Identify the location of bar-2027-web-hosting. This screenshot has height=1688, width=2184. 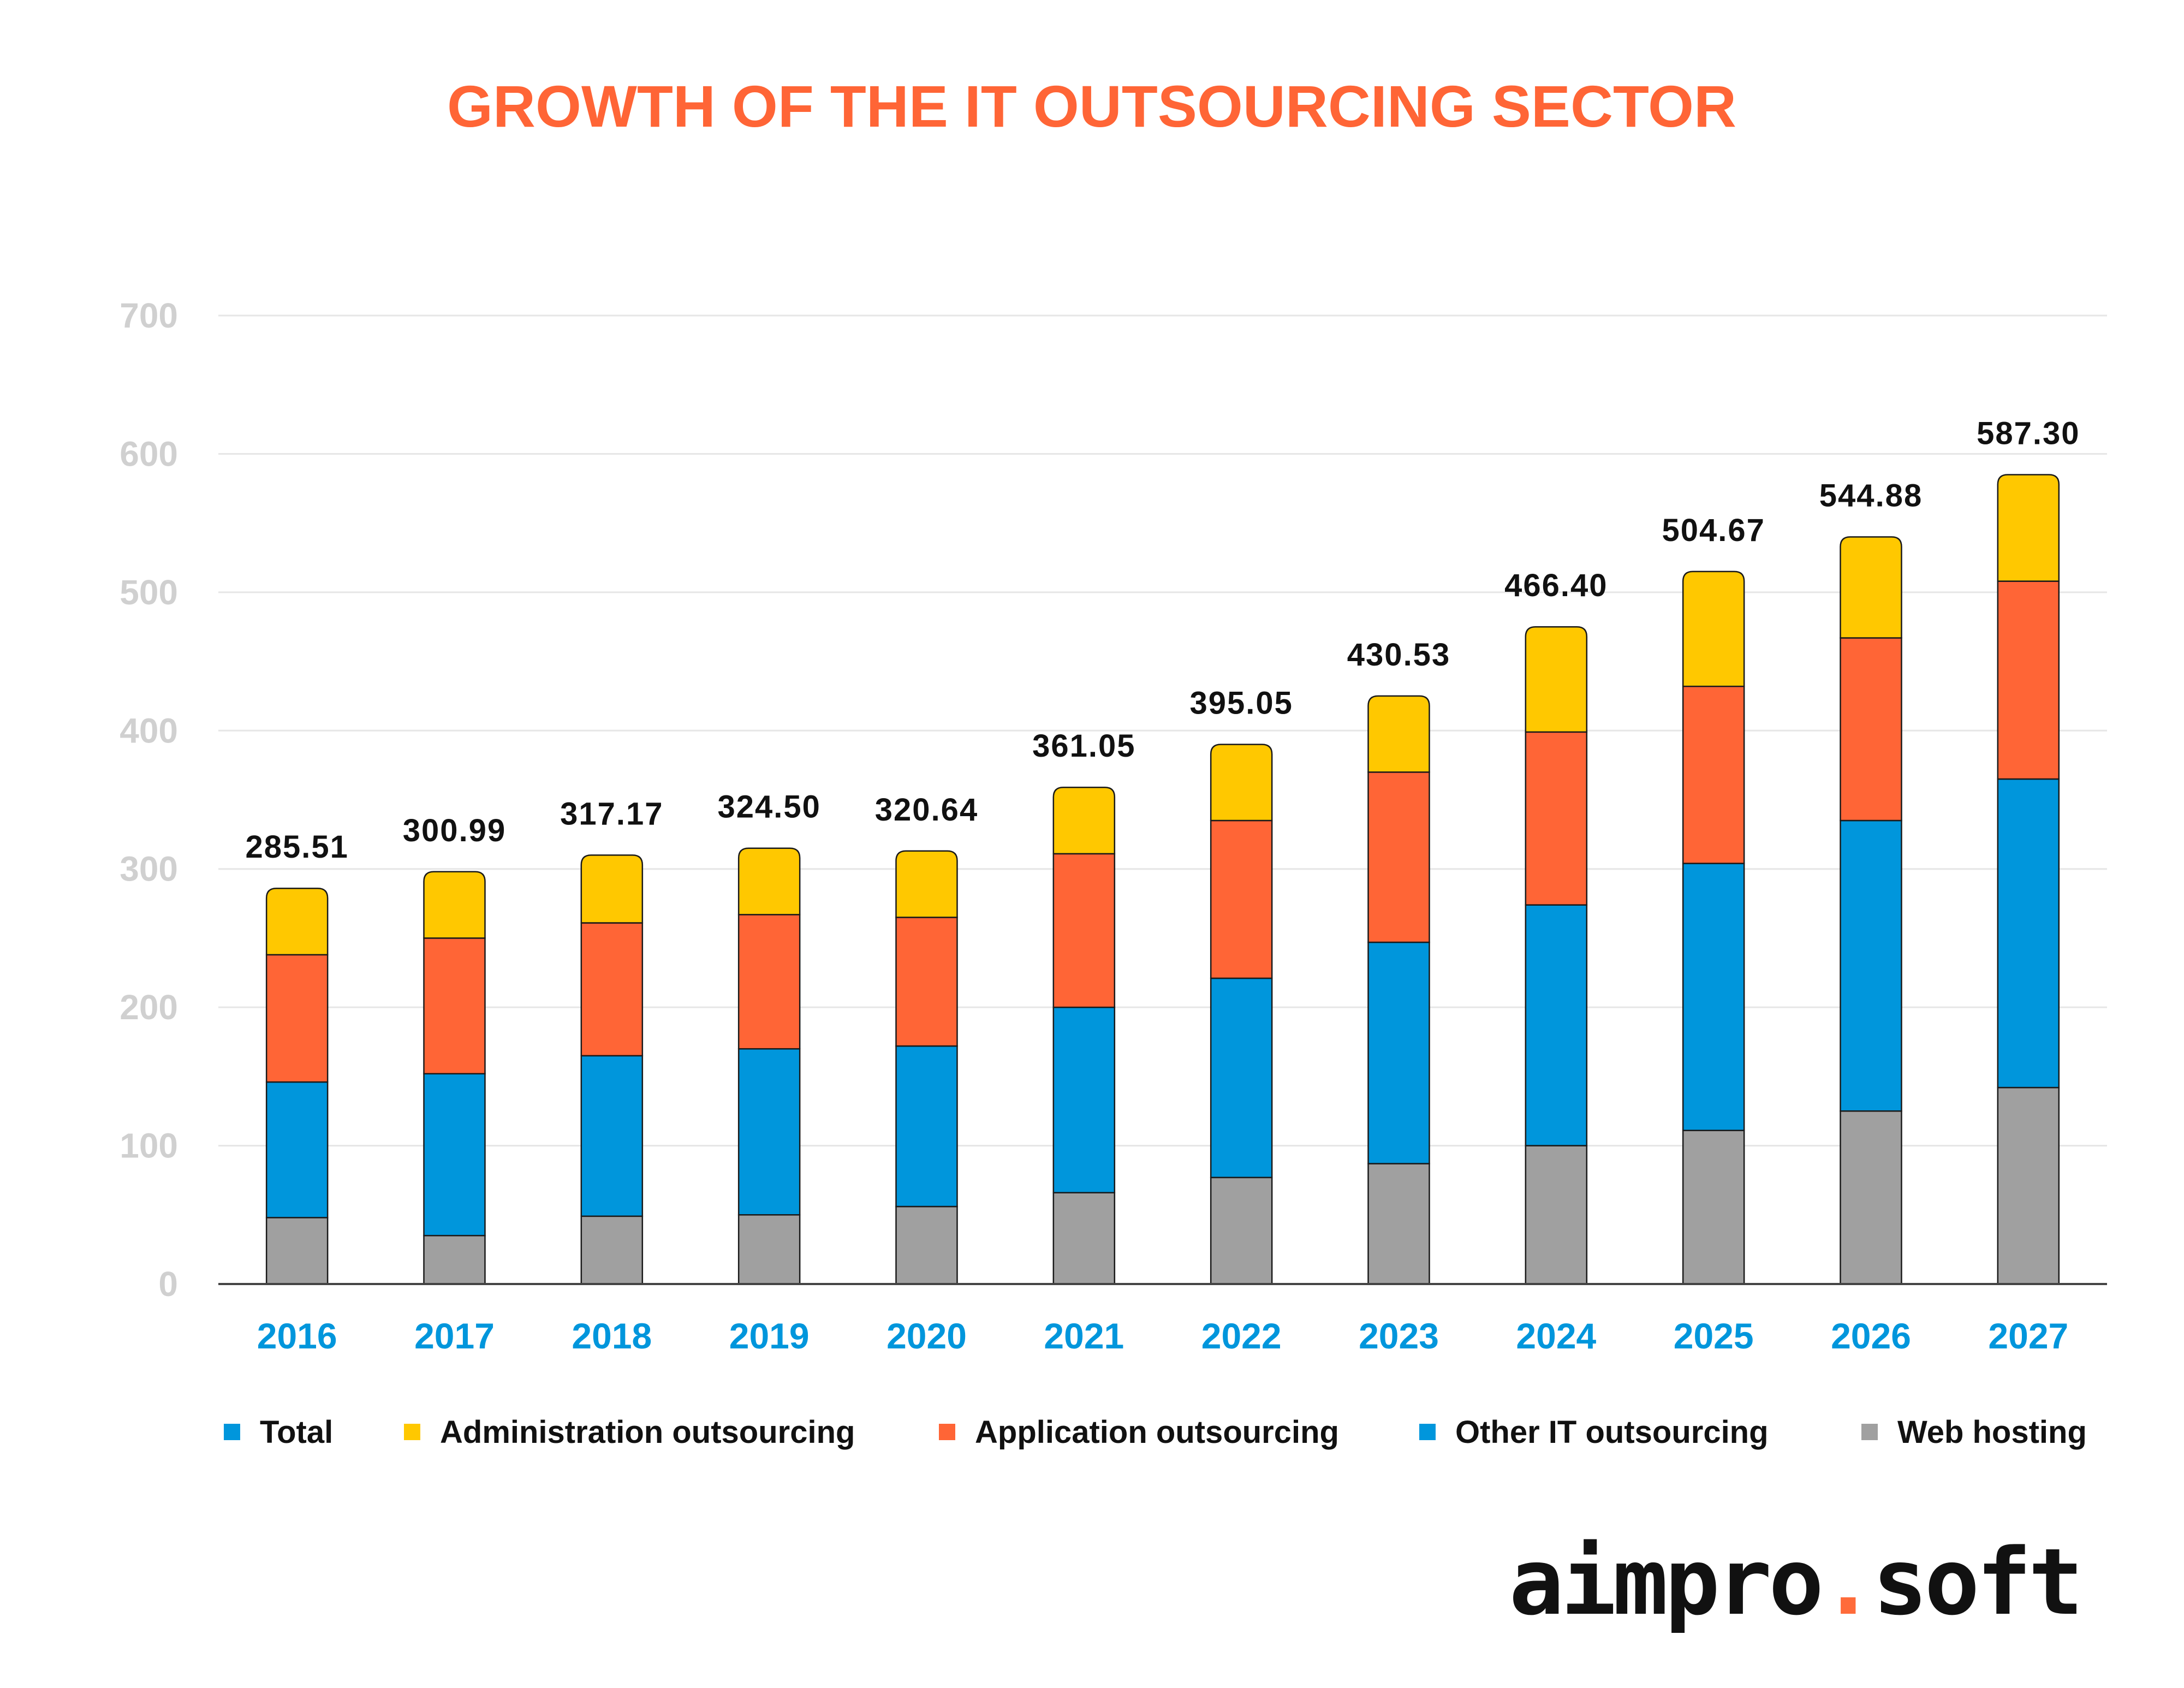
(2029, 1185).